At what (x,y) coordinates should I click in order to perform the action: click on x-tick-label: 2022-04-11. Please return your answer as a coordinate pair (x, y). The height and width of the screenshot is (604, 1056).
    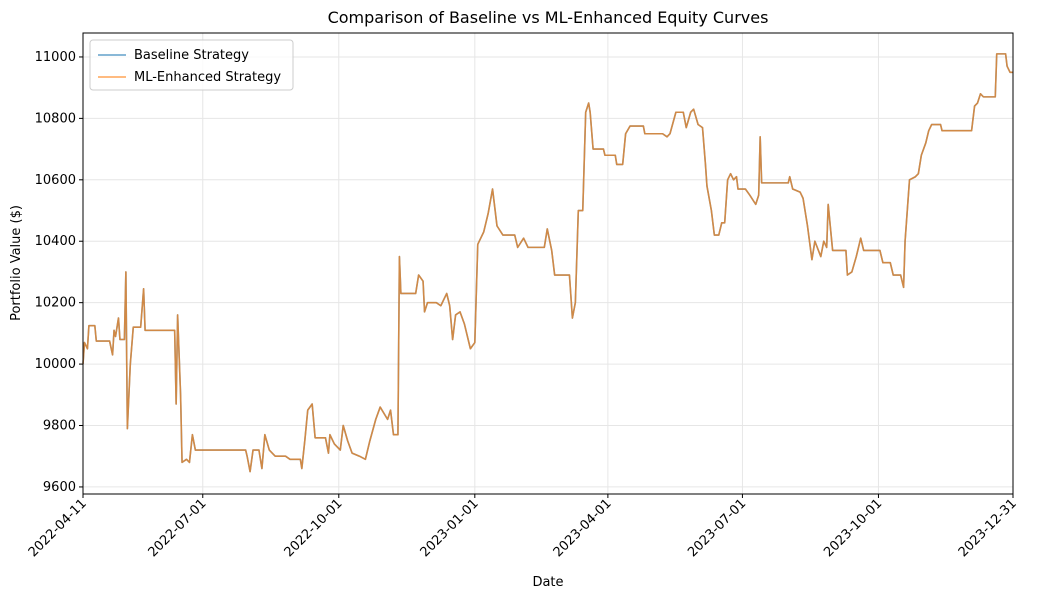
    Looking at the image, I should click on (58, 528).